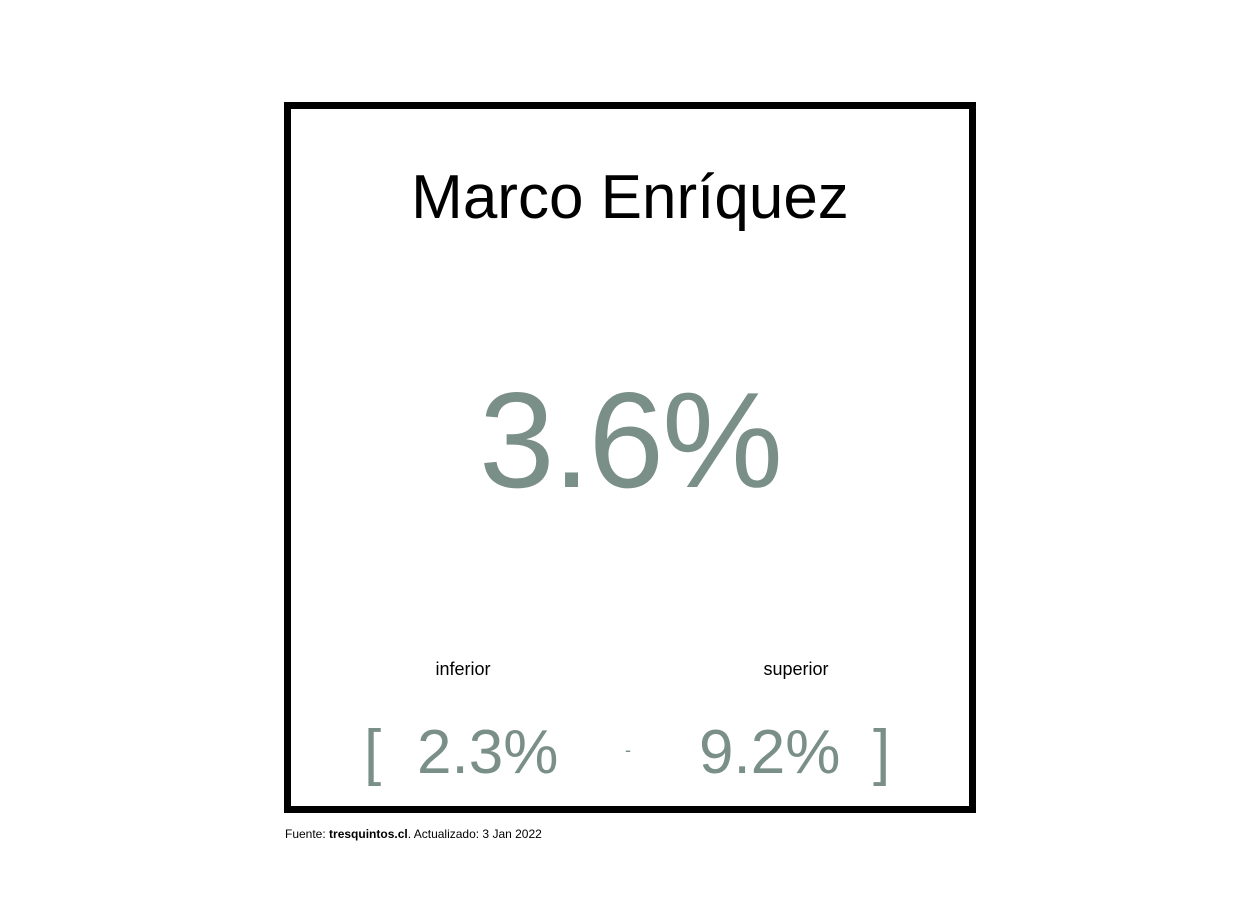  I want to click on interval-open-bracket: [, so click(373, 752).